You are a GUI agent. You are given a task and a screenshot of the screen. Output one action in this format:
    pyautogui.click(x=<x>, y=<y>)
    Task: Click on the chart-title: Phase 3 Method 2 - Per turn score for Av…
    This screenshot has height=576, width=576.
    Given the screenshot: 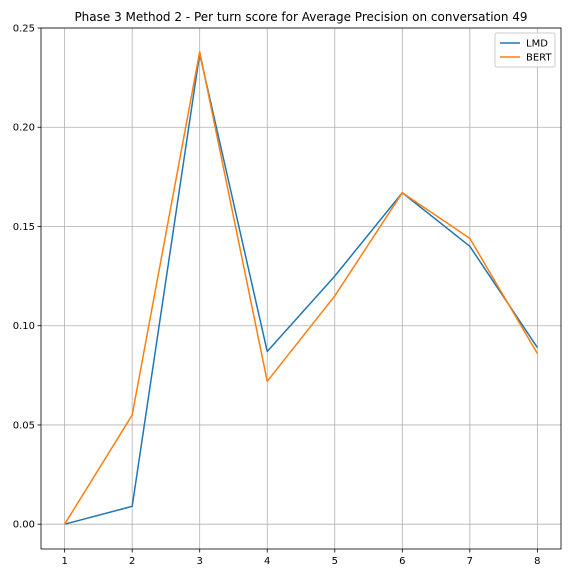 What is the action you would take?
    pyautogui.click(x=300, y=17)
    